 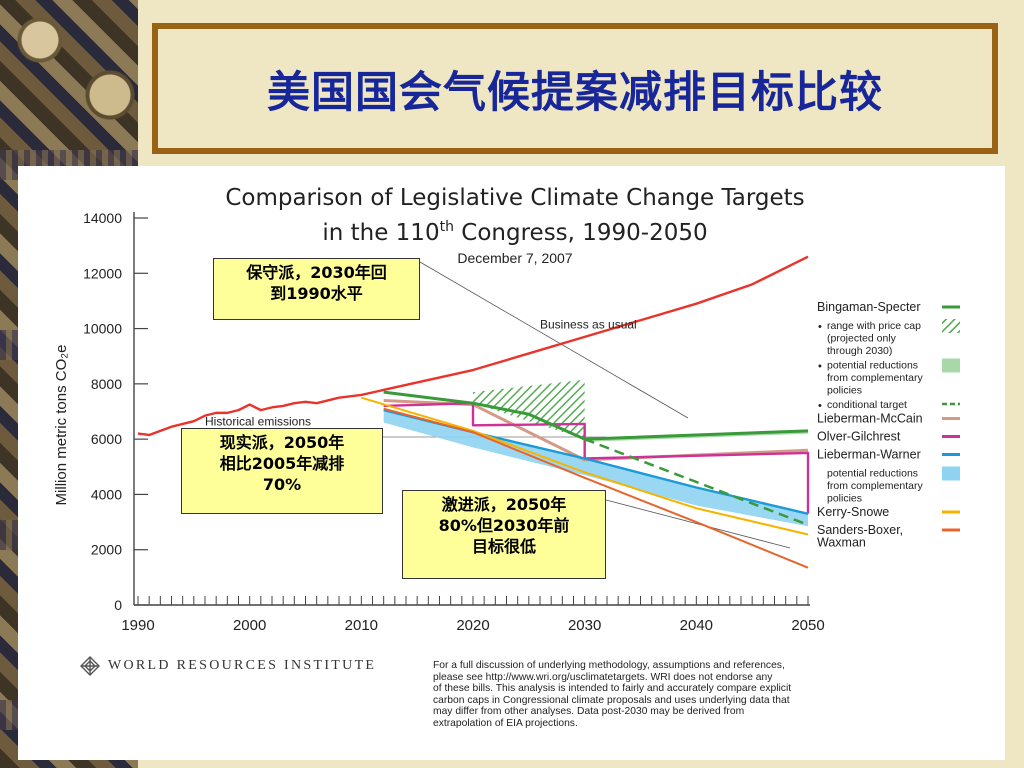 What do you see at coordinates (316, 272) in the screenshot?
I see `callout-line: 保守派，2030年回` at bounding box center [316, 272].